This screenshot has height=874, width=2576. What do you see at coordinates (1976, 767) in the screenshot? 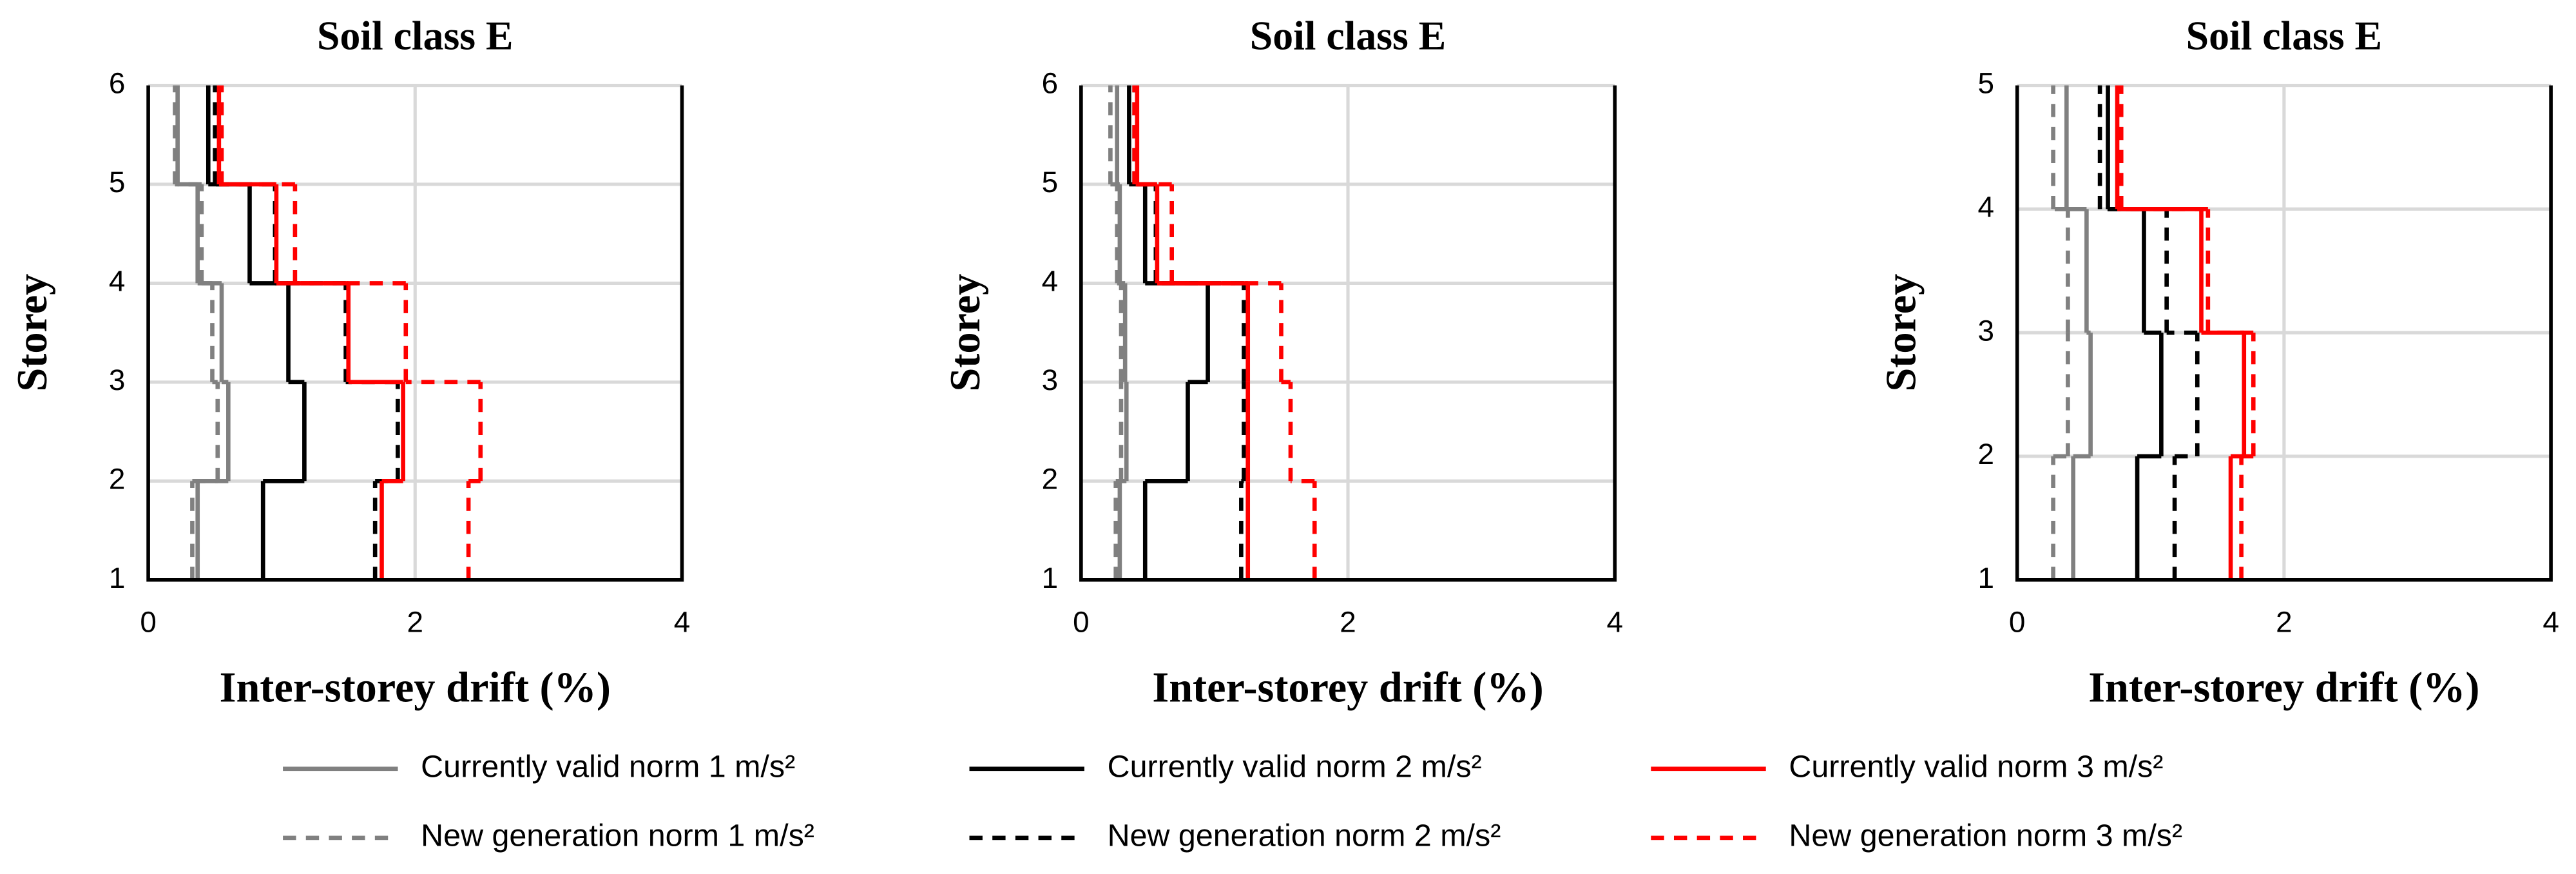
I see `legend-label: Currently valid norm 3 m/s²` at bounding box center [1976, 767].